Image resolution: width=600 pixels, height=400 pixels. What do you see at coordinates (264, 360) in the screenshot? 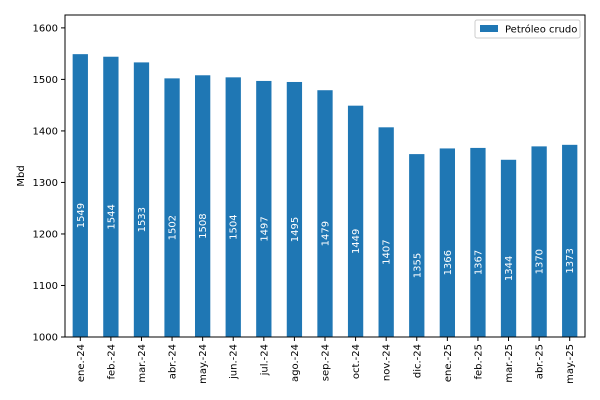
I see `x-tick-label: jul.-24` at bounding box center [264, 360].